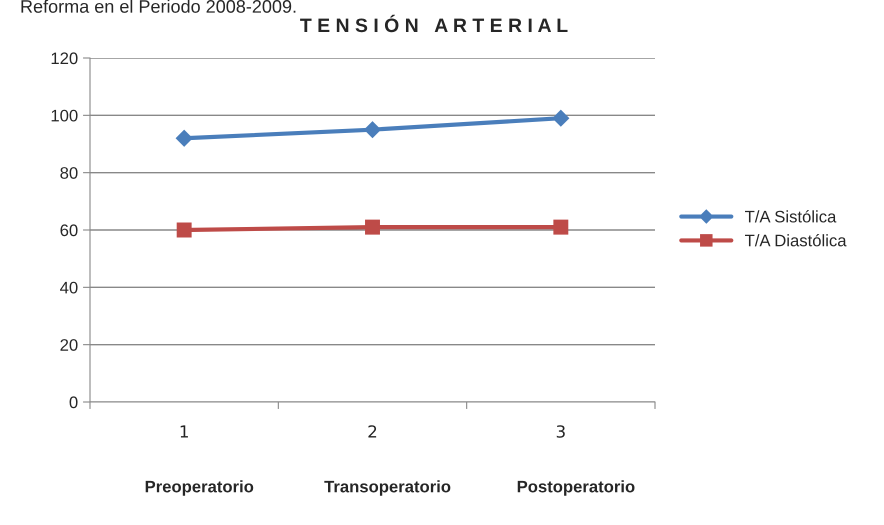 This screenshot has width=884, height=525. I want to click on y-tick-label: 20, so click(69, 345).